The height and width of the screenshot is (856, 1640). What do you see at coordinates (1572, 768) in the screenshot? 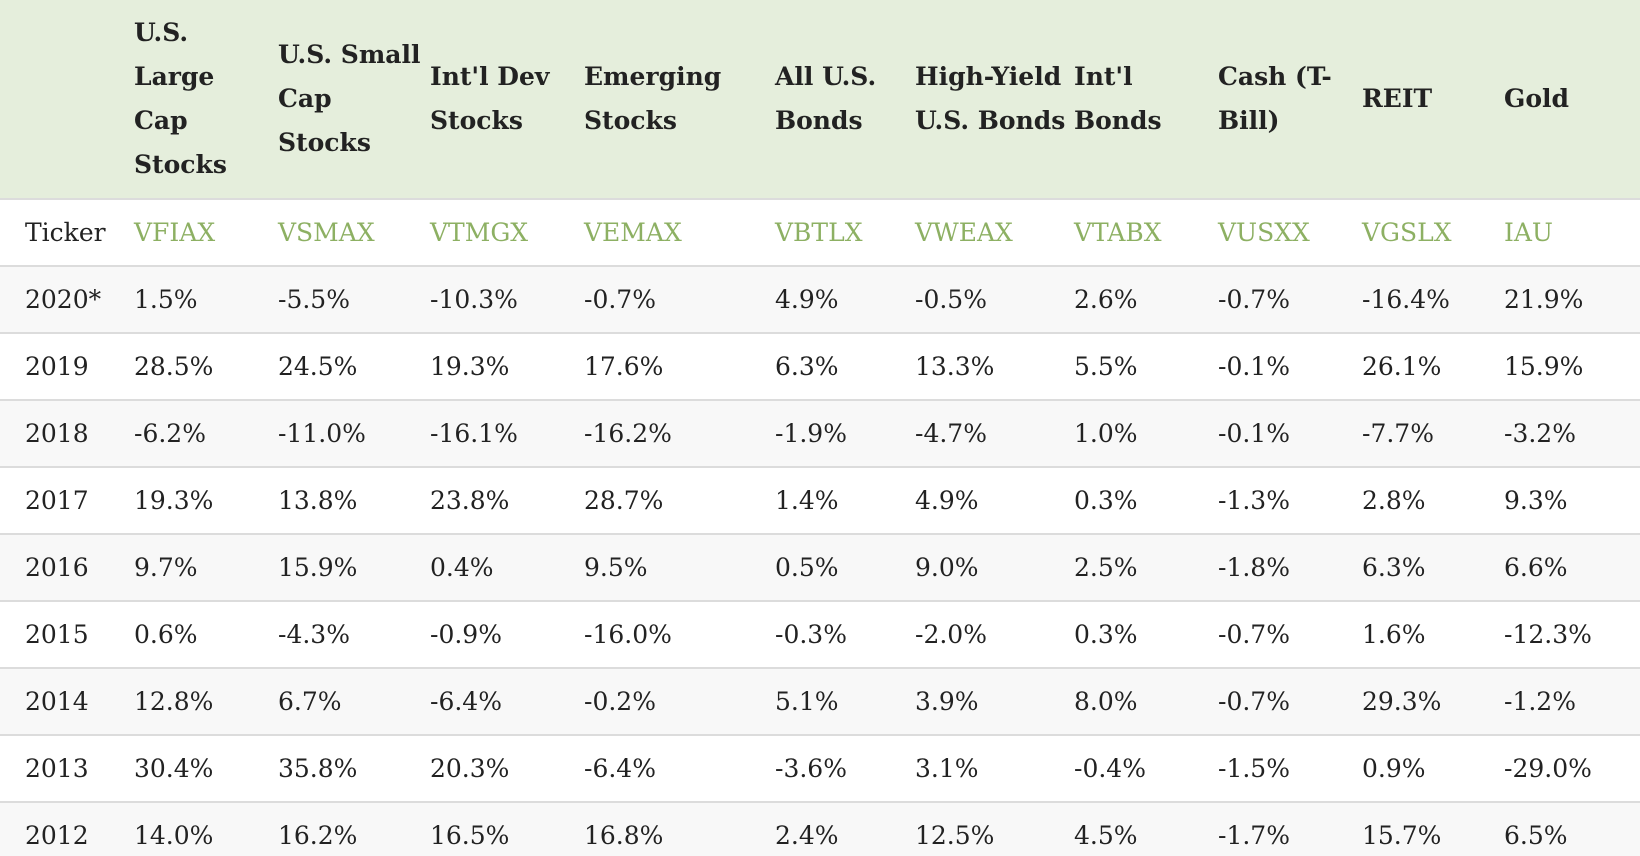
I see `return-cell: -29.0%` at bounding box center [1572, 768].